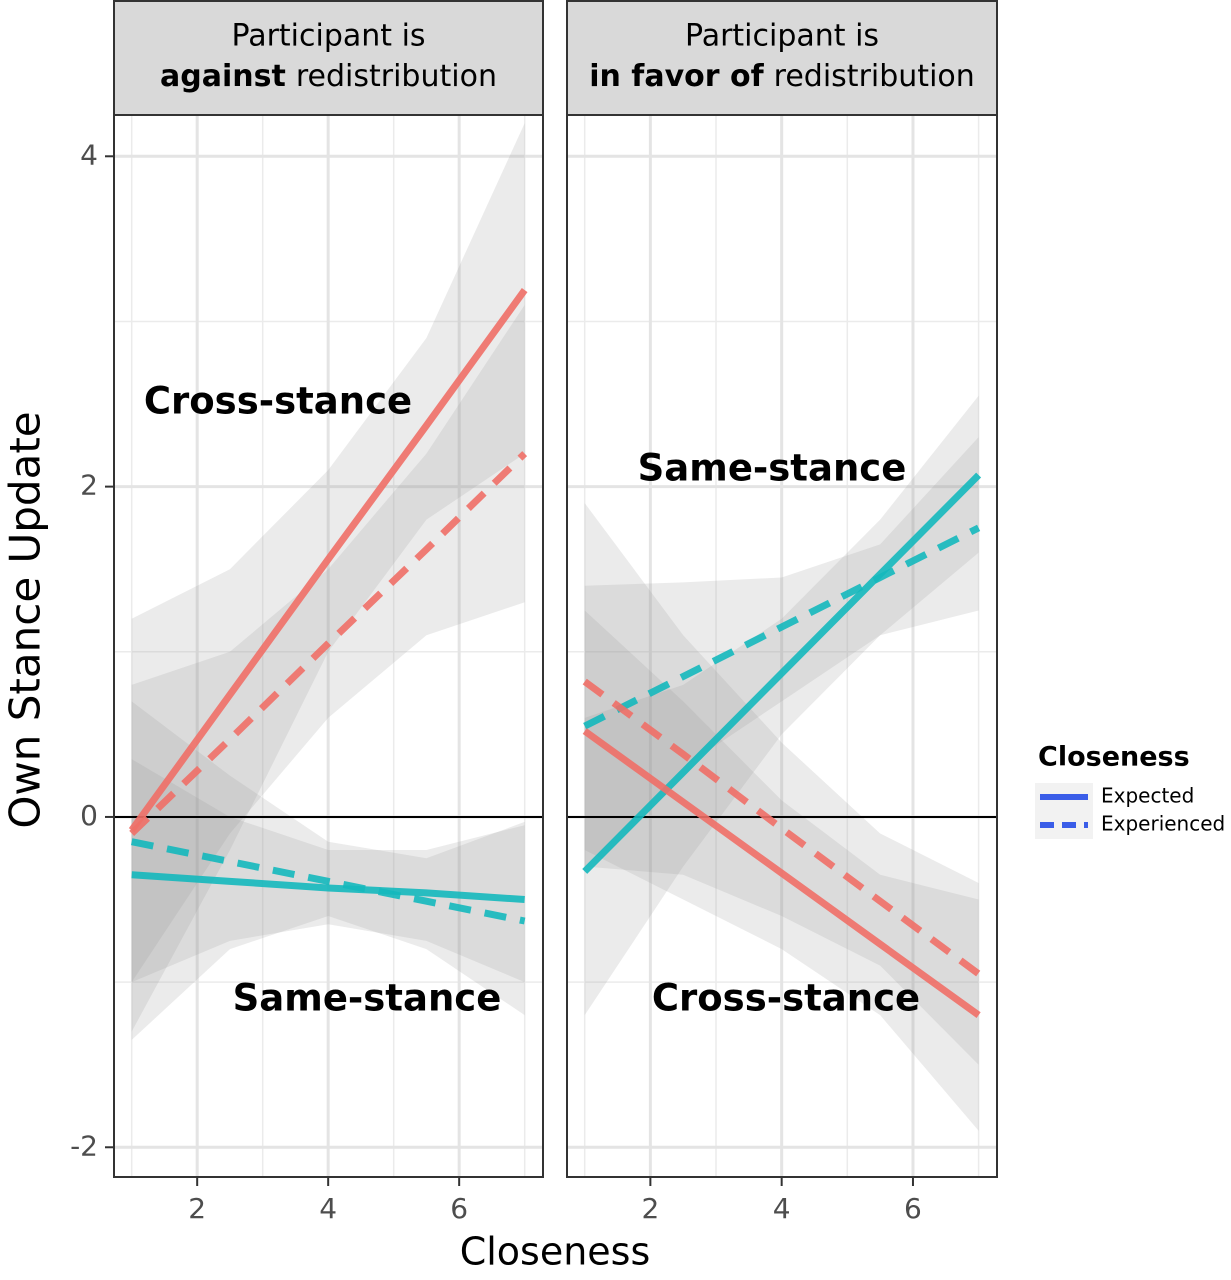 Image resolution: width=1231 pixels, height=1280 pixels. Describe the element at coordinates (89, 154) in the screenshot. I see `y-tick-label: 4` at that location.